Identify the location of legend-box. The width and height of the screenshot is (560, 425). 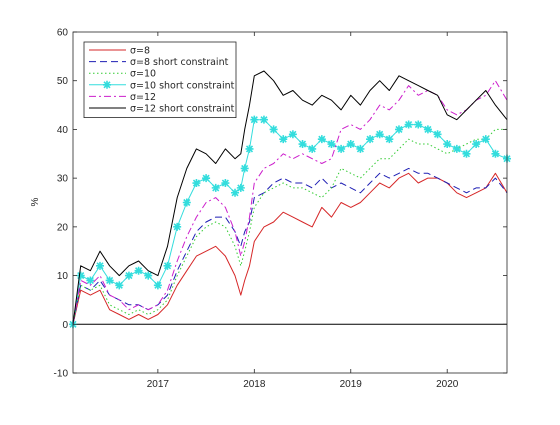
(160, 79).